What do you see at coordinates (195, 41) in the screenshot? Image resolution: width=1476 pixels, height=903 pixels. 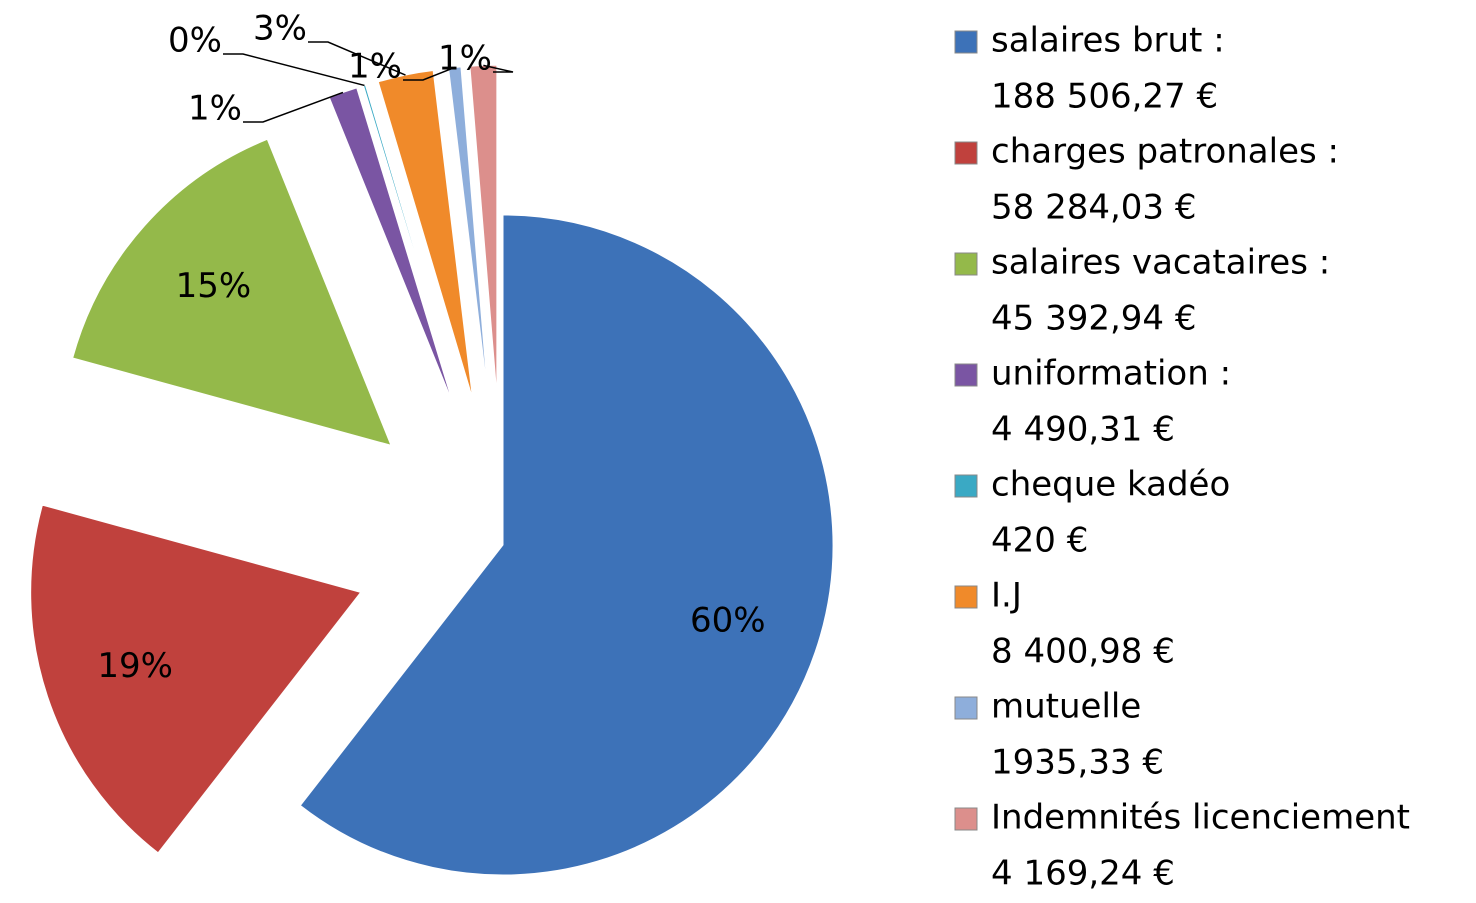 I see `data-label: 0%` at bounding box center [195, 41].